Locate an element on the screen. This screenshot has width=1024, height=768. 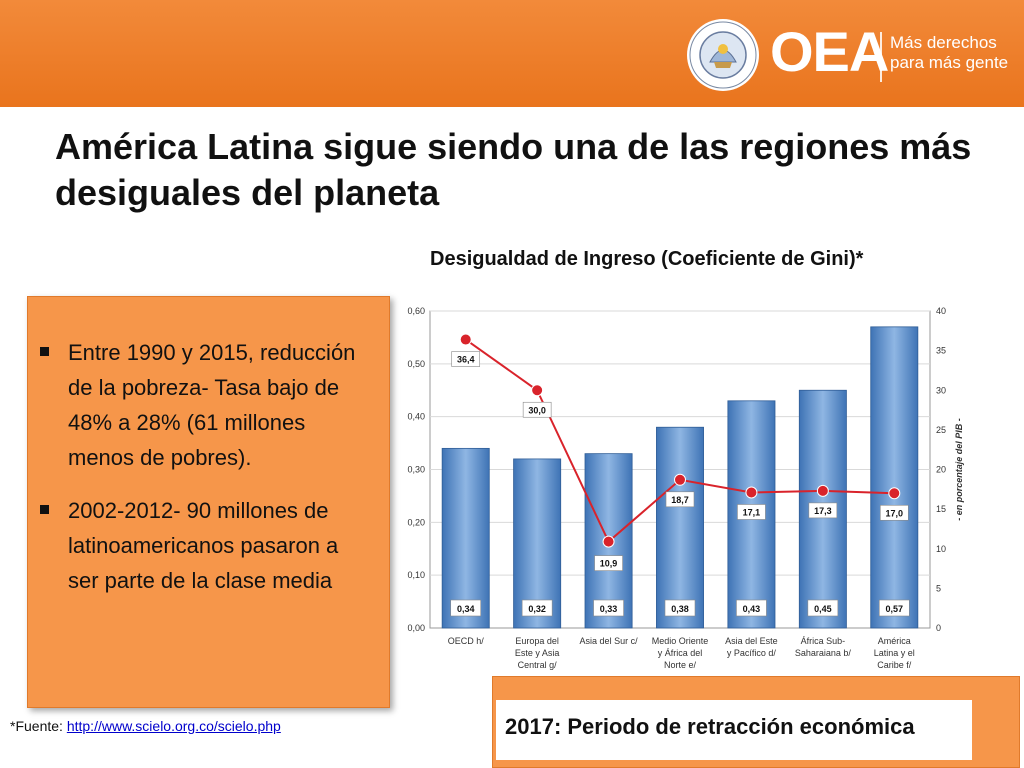
left-tick-label: 0,10 is located at coordinates (416, 575).